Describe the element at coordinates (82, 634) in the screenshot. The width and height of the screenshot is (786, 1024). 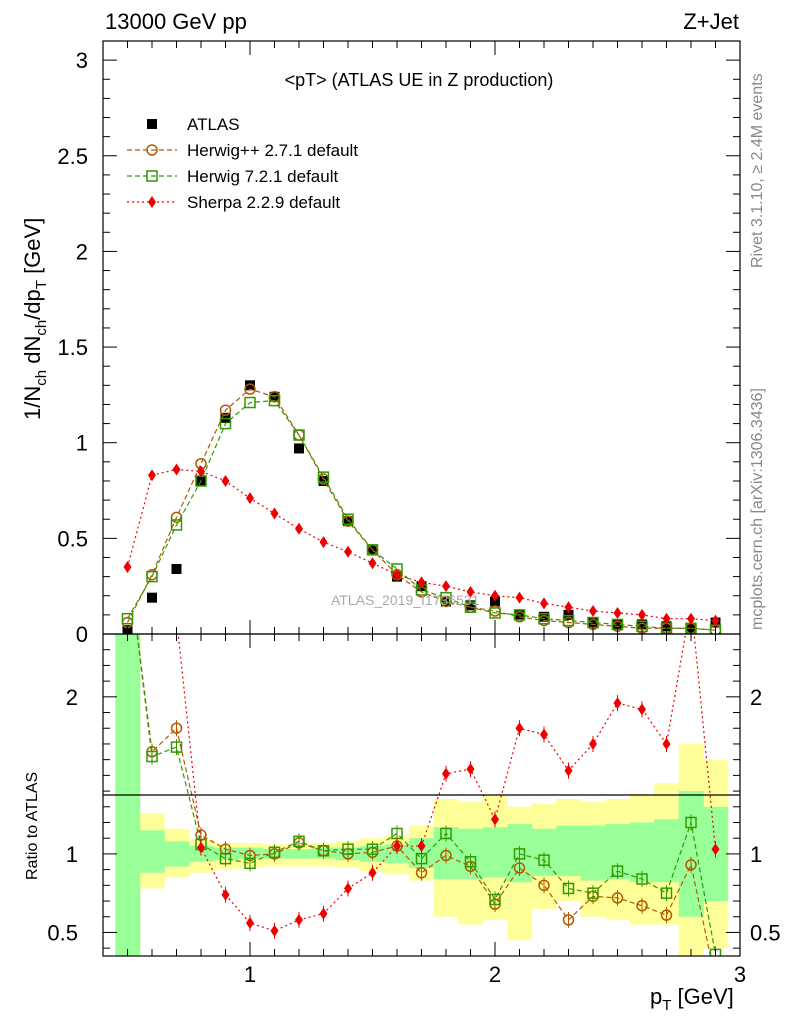
I see `main-y-tick-label: 0` at that location.